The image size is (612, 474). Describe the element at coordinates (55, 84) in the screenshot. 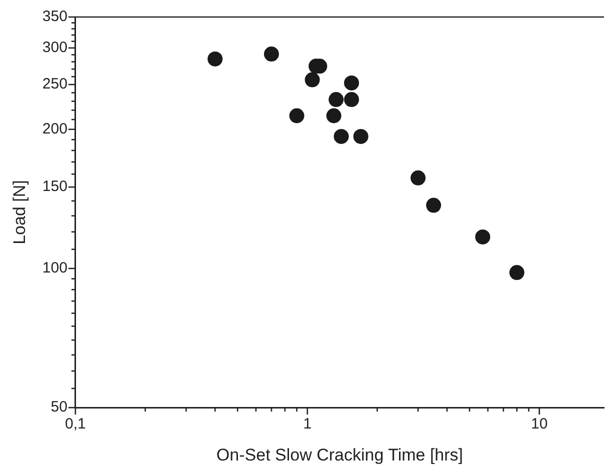

I see `y-tick-label: 250` at that location.